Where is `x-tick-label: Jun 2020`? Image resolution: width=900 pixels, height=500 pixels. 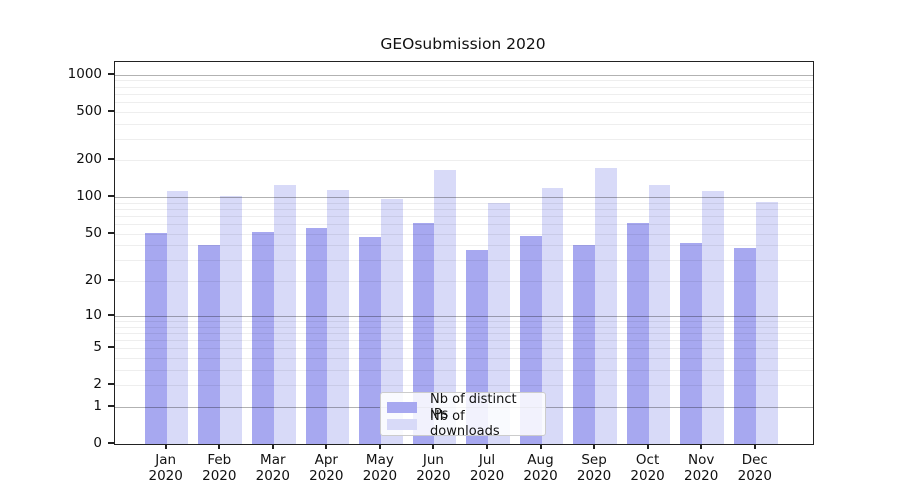
x-tick-label: Jun 2020 is located at coordinates (433, 468).